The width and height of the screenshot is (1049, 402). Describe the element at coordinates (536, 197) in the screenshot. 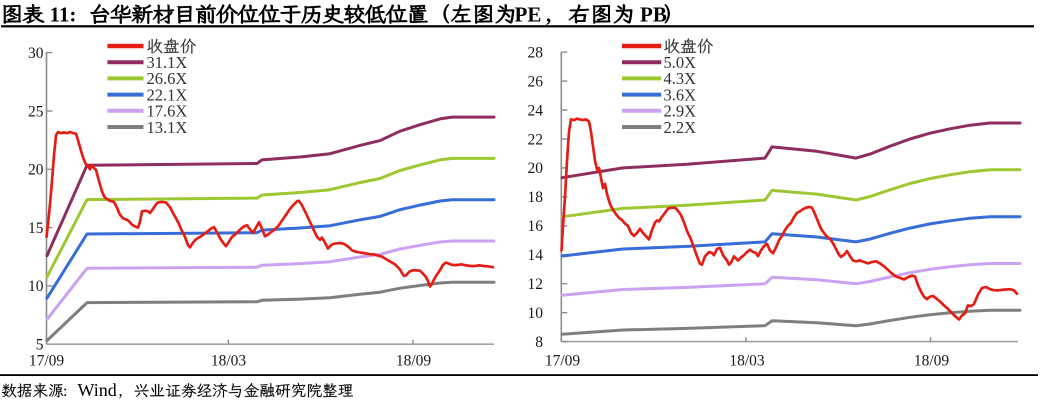

I see `svg-text: 18` at that location.